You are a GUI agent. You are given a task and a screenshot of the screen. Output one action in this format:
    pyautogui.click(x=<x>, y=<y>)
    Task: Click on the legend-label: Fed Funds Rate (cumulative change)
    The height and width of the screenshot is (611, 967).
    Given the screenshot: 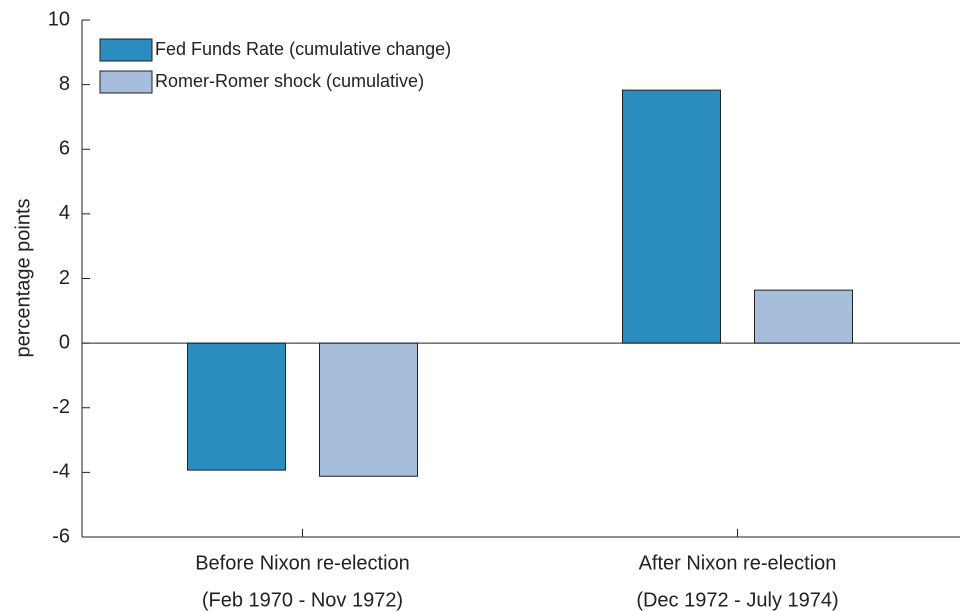 What is the action you would take?
    pyautogui.click(x=303, y=49)
    